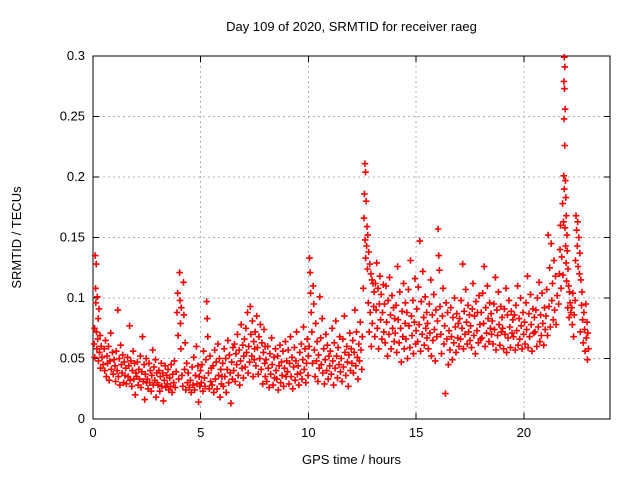 This screenshot has height=480, width=640. I want to click on x-axis-label: GPS time / hours, so click(351, 459).